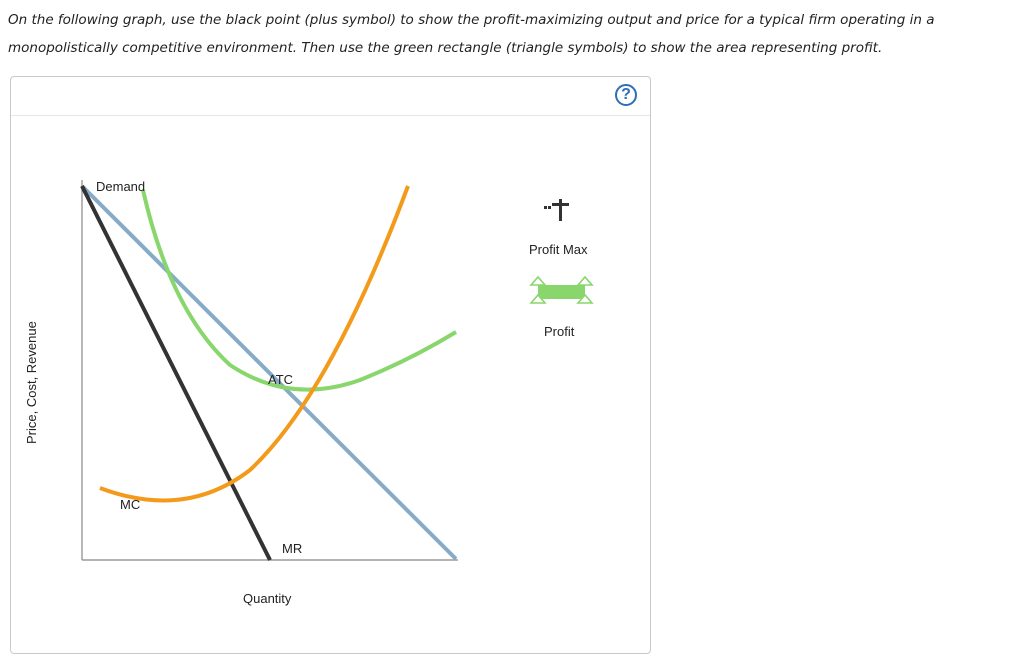 The height and width of the screenshot is (670, 1024). I want to click on demand-label: Demand, so click(120, 186).